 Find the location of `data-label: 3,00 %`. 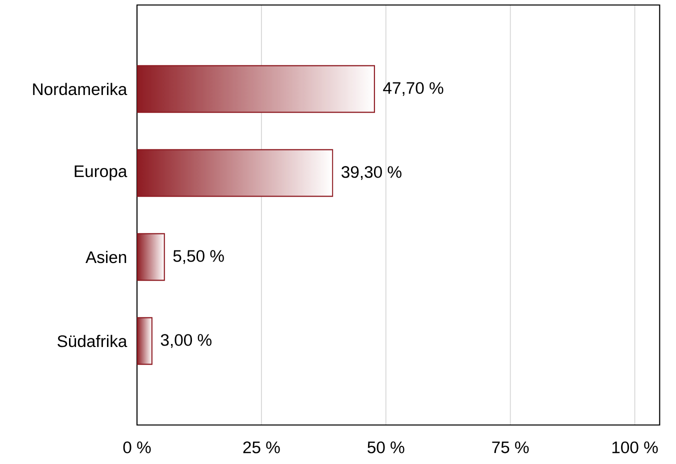

data-label: 3,00 % is located at coordinates (186, 341).